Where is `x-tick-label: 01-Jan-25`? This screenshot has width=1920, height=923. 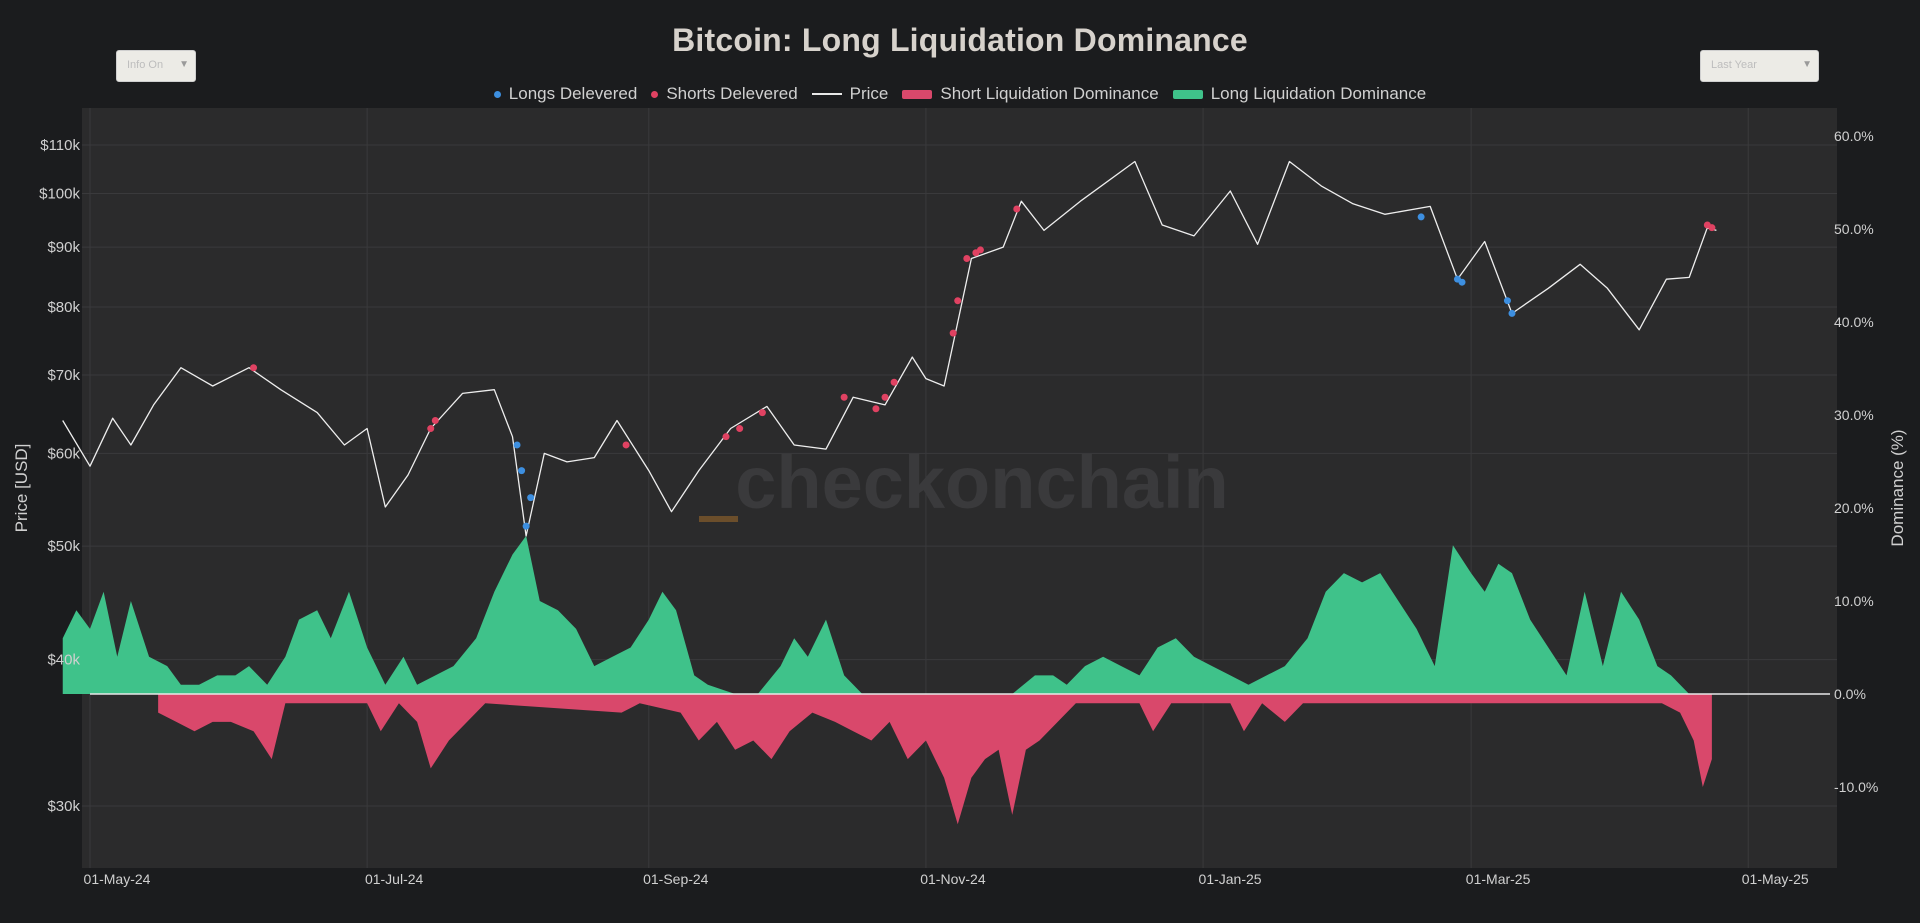
x-tick-label: 01-Jan-25 is located at coordinates (1230, 879).